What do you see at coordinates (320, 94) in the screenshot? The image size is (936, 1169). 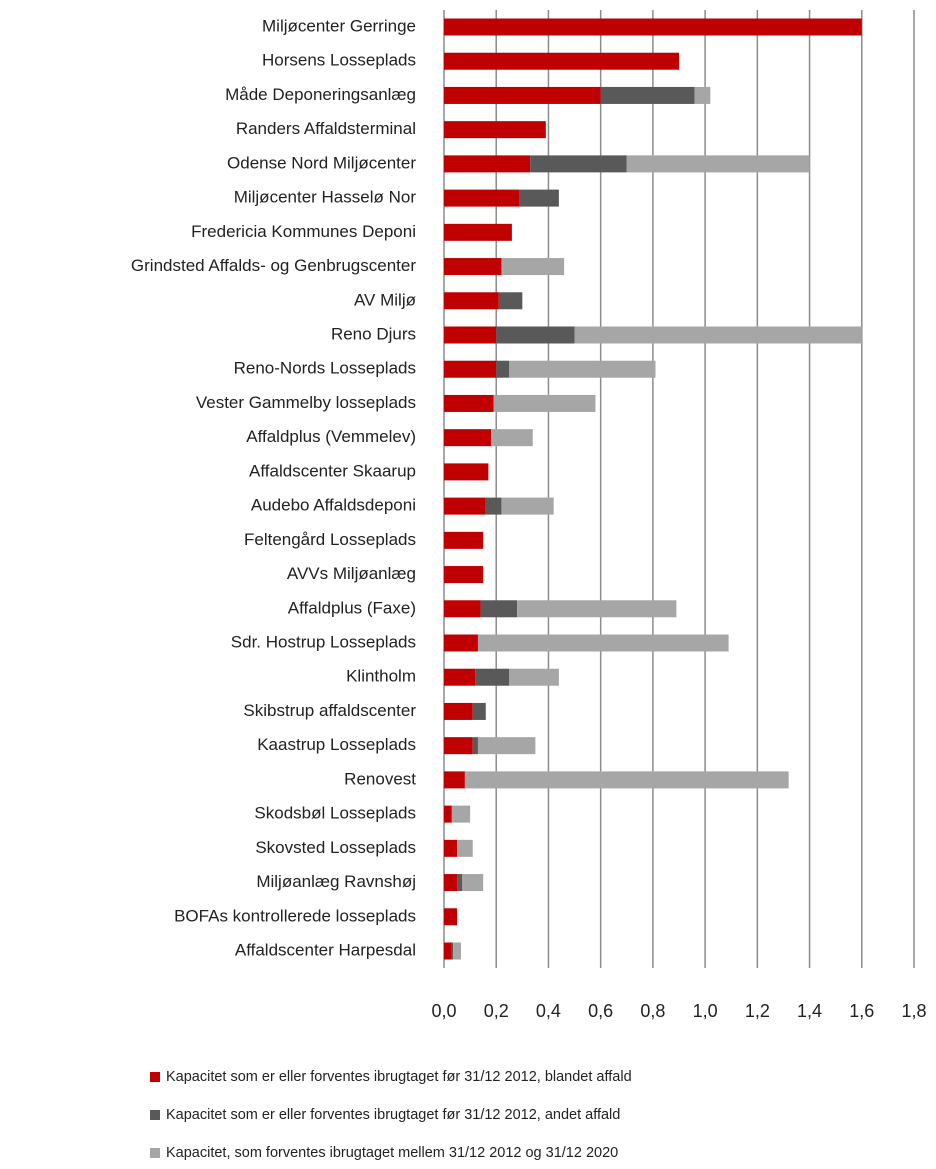 I see `y-tick-label: Måde Deponeringsanlæg` at bounding box center [320, 94].